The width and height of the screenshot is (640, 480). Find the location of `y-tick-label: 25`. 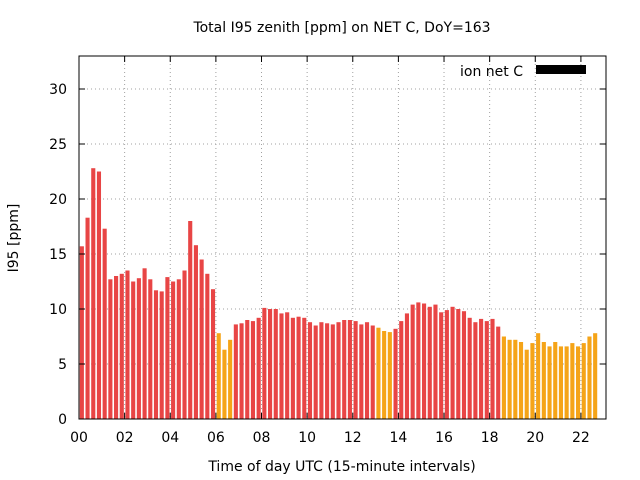

y-tick-label: 25 is located at coordinates (58, 145).